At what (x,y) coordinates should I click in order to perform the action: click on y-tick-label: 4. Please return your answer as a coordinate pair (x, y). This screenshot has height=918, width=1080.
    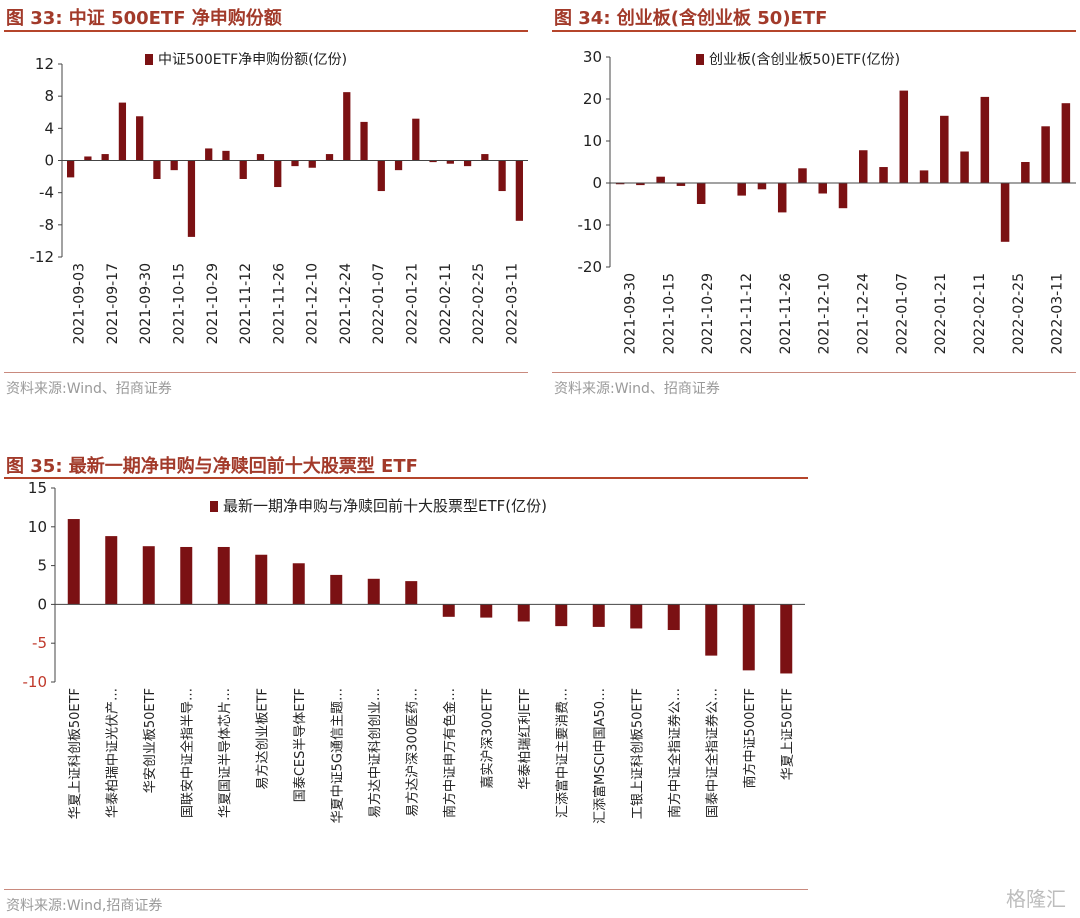
    Looking at the image, I should click on (49, 128).